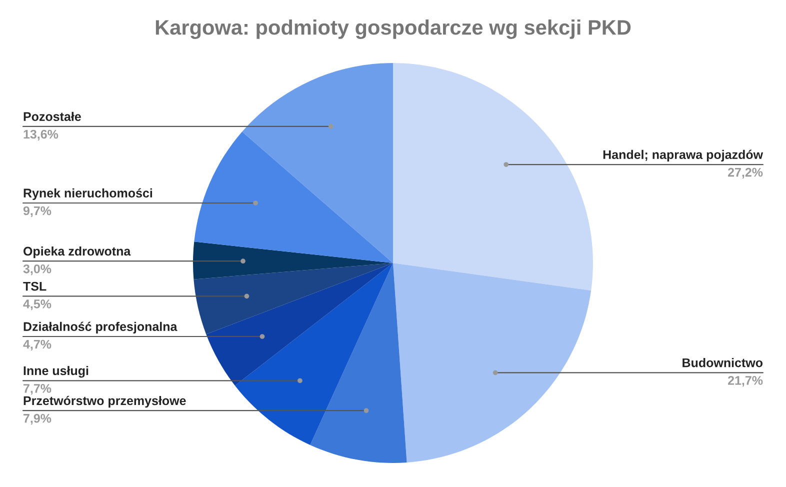  I want to click on data-label: 9,7%, so click(37, 211).